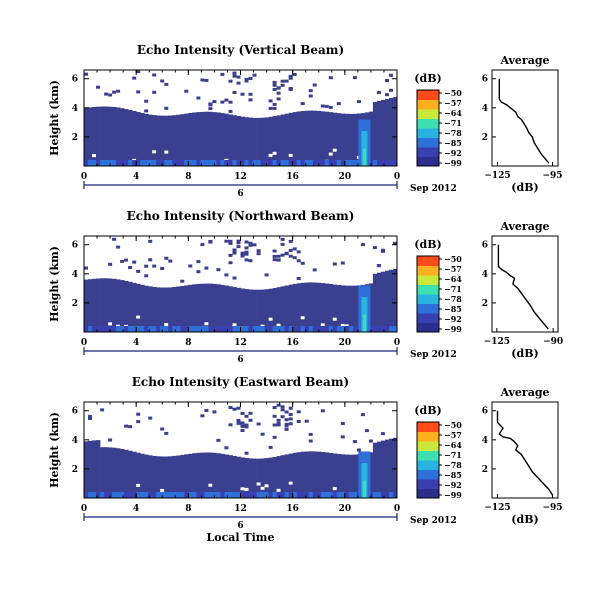 This screenshot has width=615, height=598. What do you see at coordinates (241, 216) in the screenshot?
I see `panel-title: Echo Intensity (Northward Beam)` at bounding box center [241, 216].